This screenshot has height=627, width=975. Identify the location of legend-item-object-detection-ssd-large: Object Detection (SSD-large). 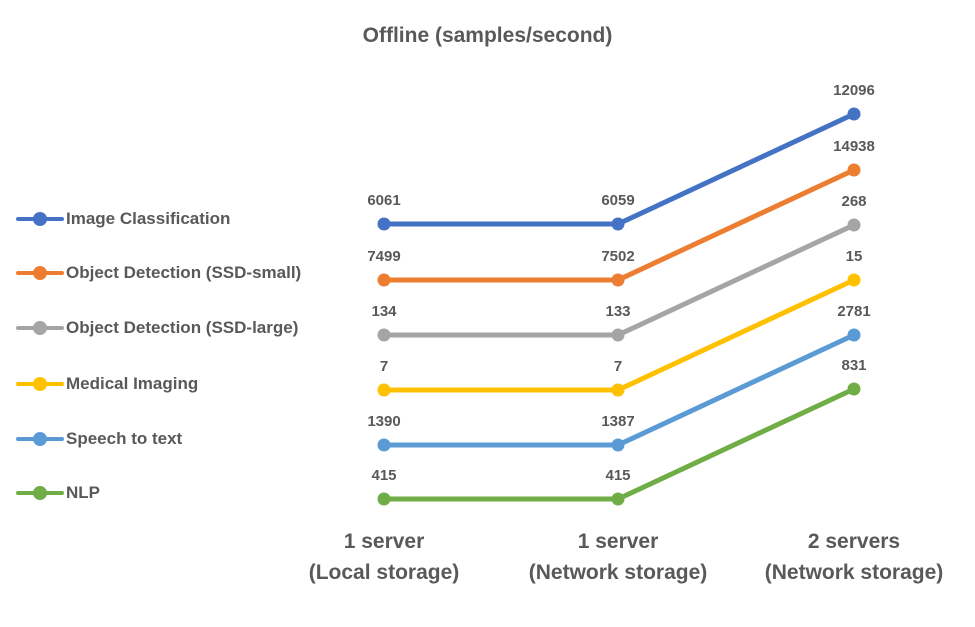
(157, 328).